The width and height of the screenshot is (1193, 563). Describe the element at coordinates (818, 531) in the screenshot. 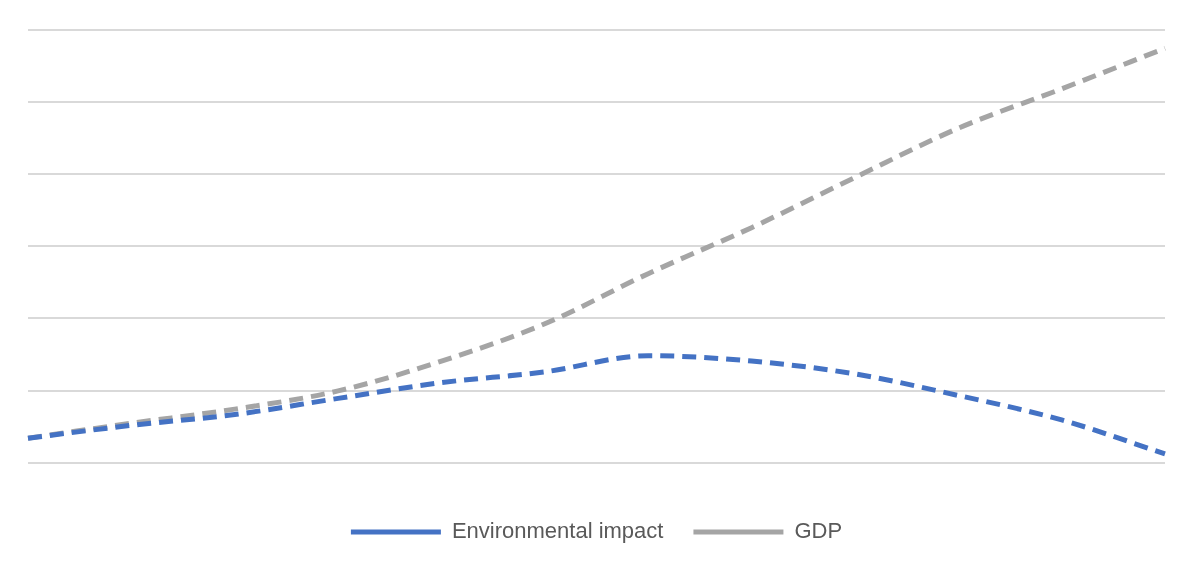

I see `legend-label: GDP` at that location.